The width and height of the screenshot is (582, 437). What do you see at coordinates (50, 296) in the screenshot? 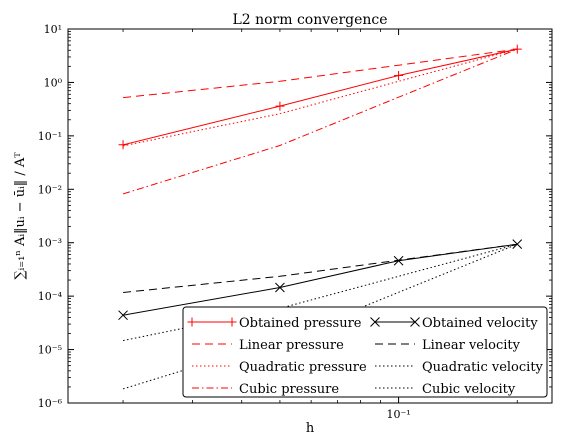
I see `y-tick-label: 10⁻⁴` at bounding box center [50, 296].